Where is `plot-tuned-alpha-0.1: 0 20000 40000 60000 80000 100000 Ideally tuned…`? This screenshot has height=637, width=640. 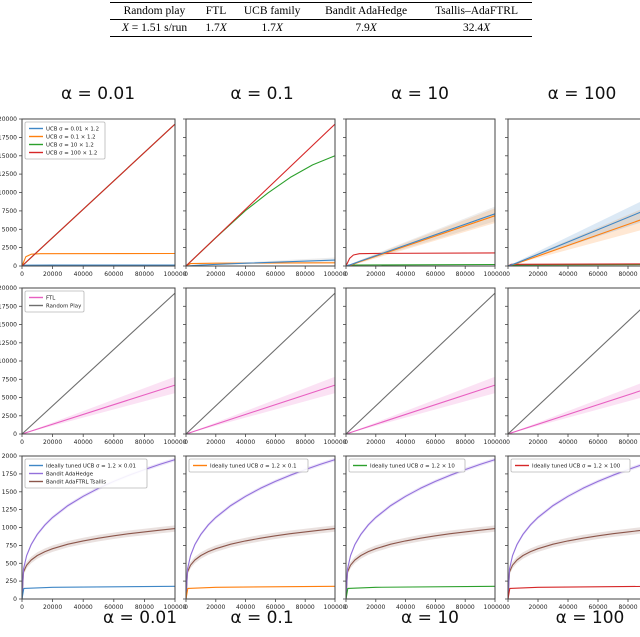
plot-tuned-alpha-0.1: 0 20000 40000 60000 80000 100000 Ideally tuned… is located at coordinates (264, 534).